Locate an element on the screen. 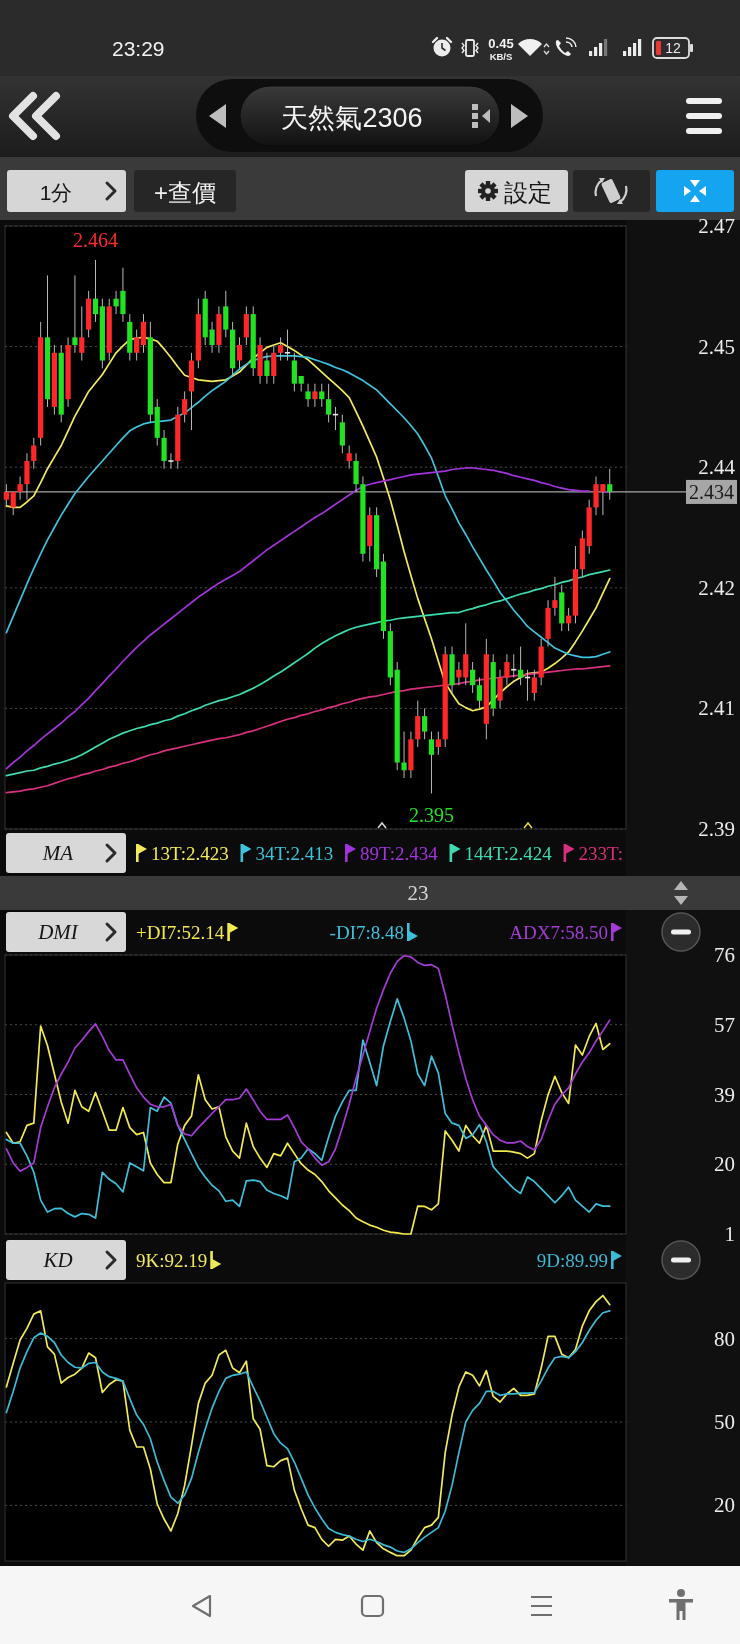 The height and width of the screenshot is (1644, 740). dropdown-button: MA is located at coordinates (66, 853).